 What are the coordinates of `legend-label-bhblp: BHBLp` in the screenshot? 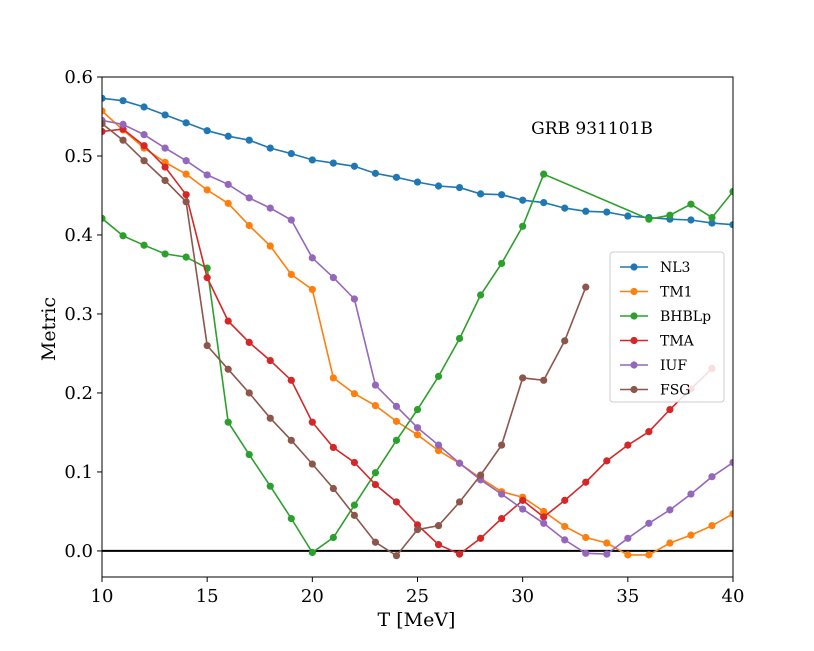 It's located at (685, 317).